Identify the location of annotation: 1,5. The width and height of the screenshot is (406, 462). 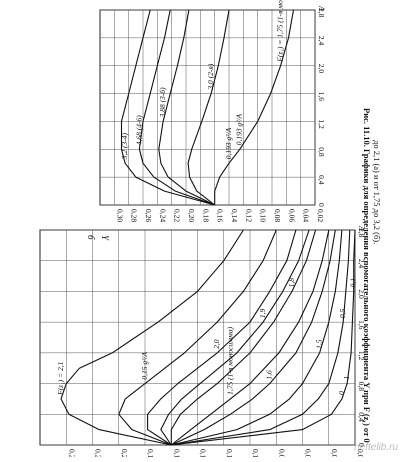
(319, 344).